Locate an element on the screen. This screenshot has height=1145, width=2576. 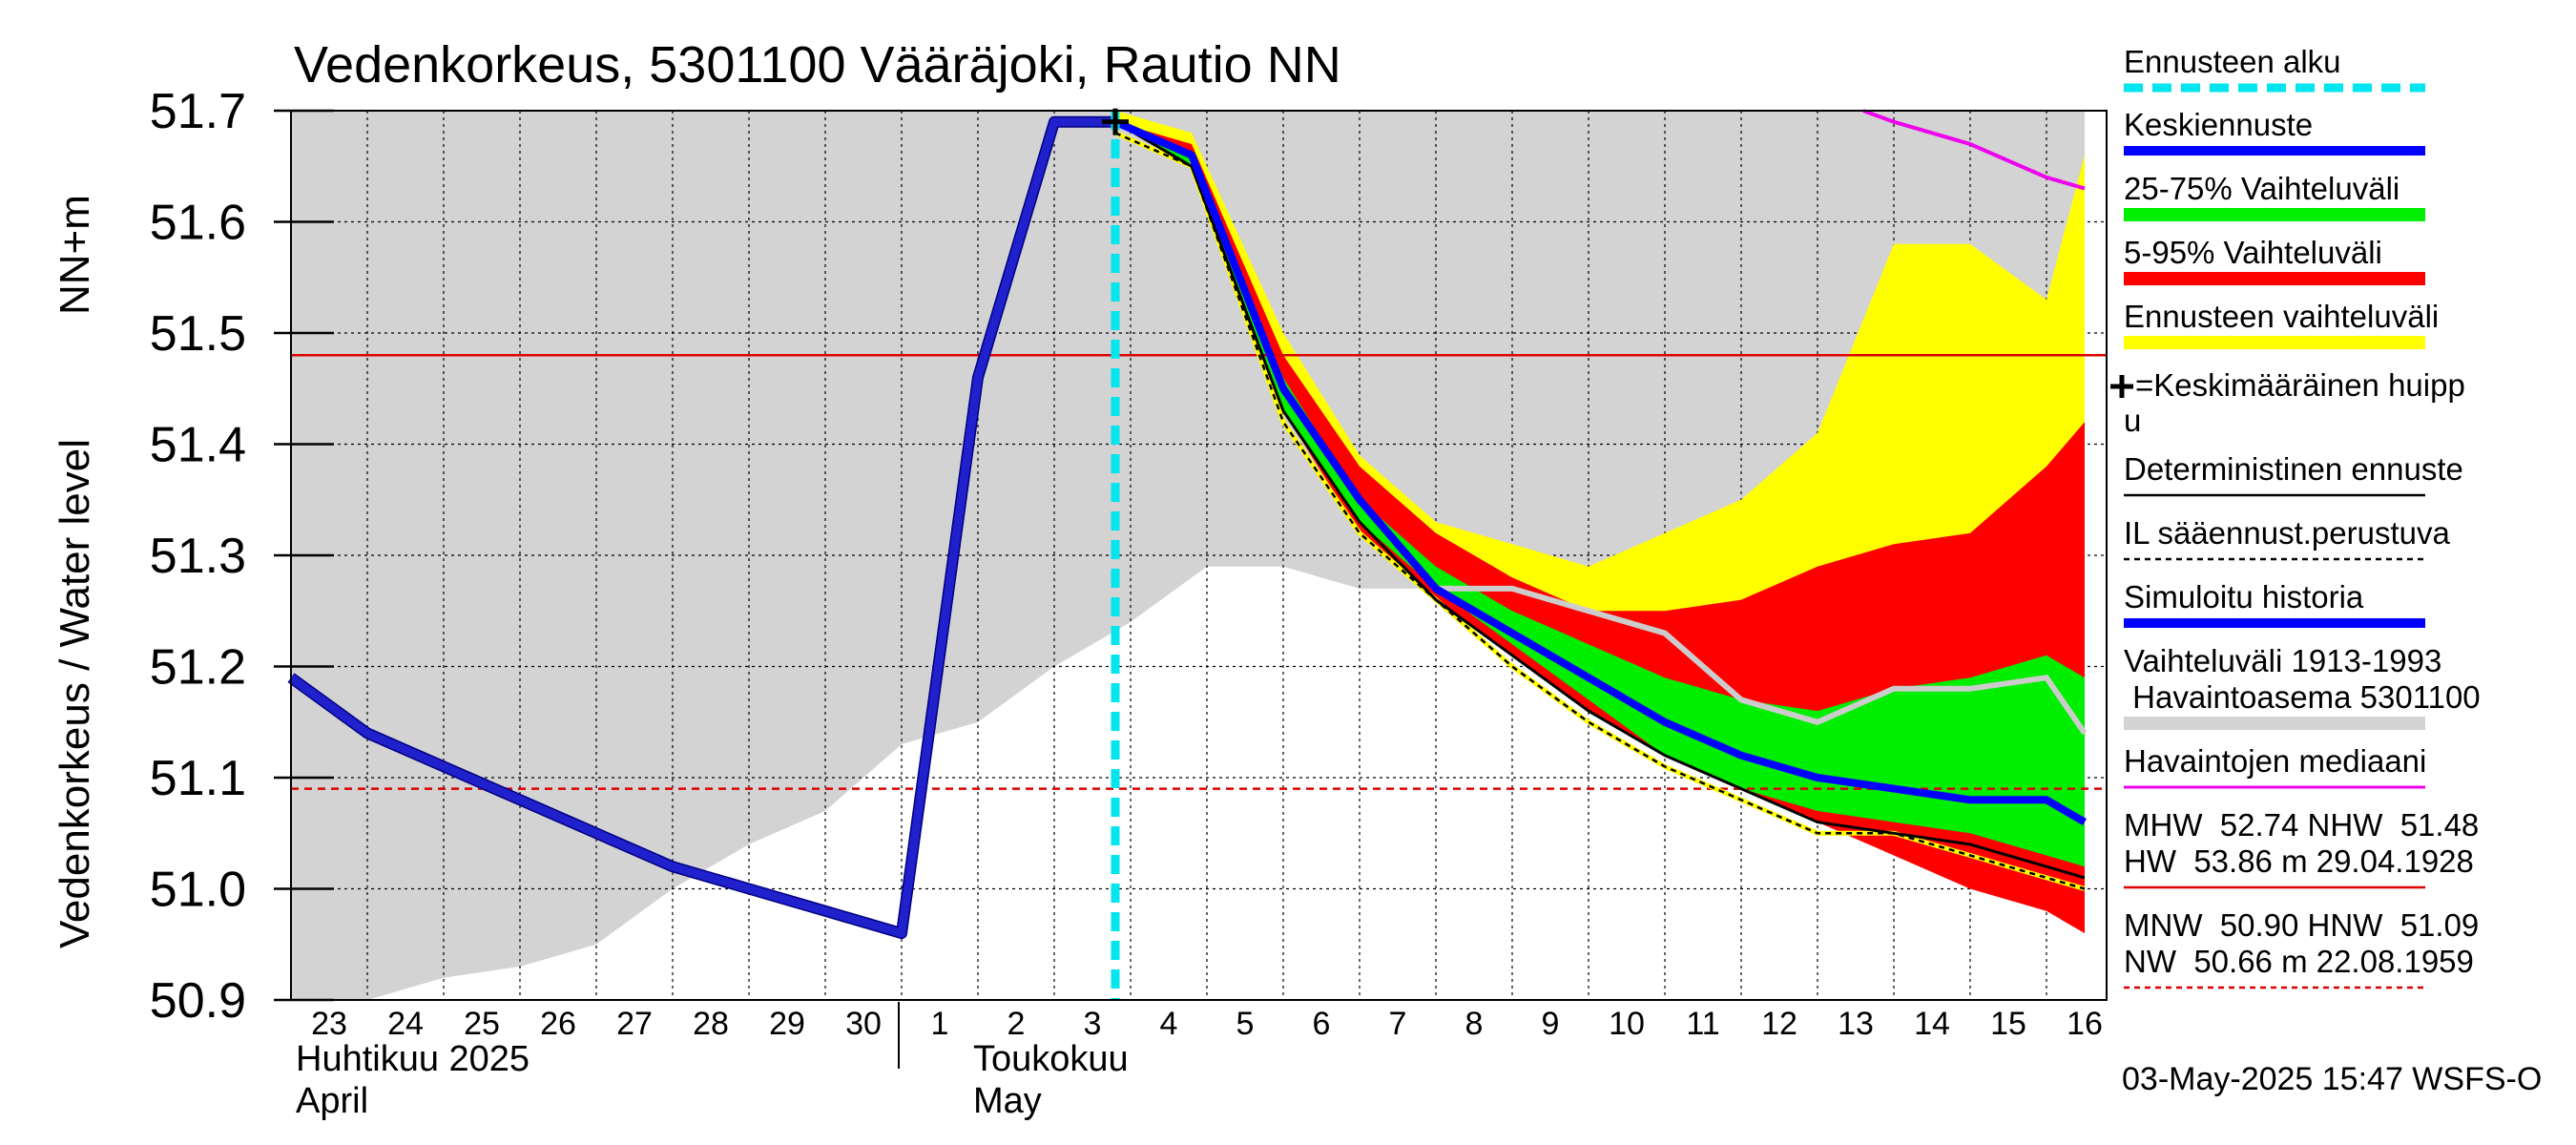
y-tick-label: 51.5 is located at coordinates (198, 334).